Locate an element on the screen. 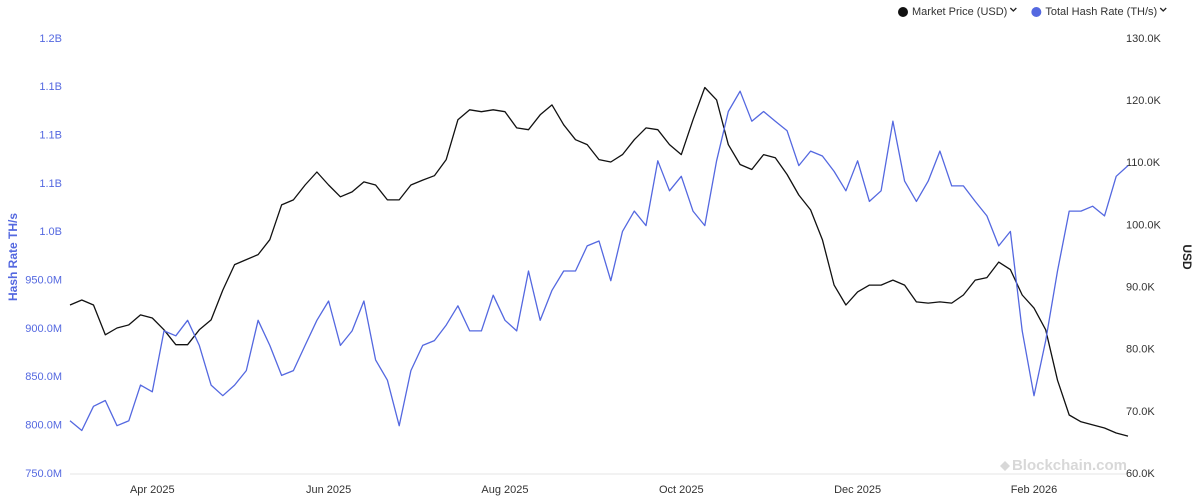 The width and height of the screenshot is (1199, 501). y-tick-label: 950.0M is located at coordinates (43, 281).